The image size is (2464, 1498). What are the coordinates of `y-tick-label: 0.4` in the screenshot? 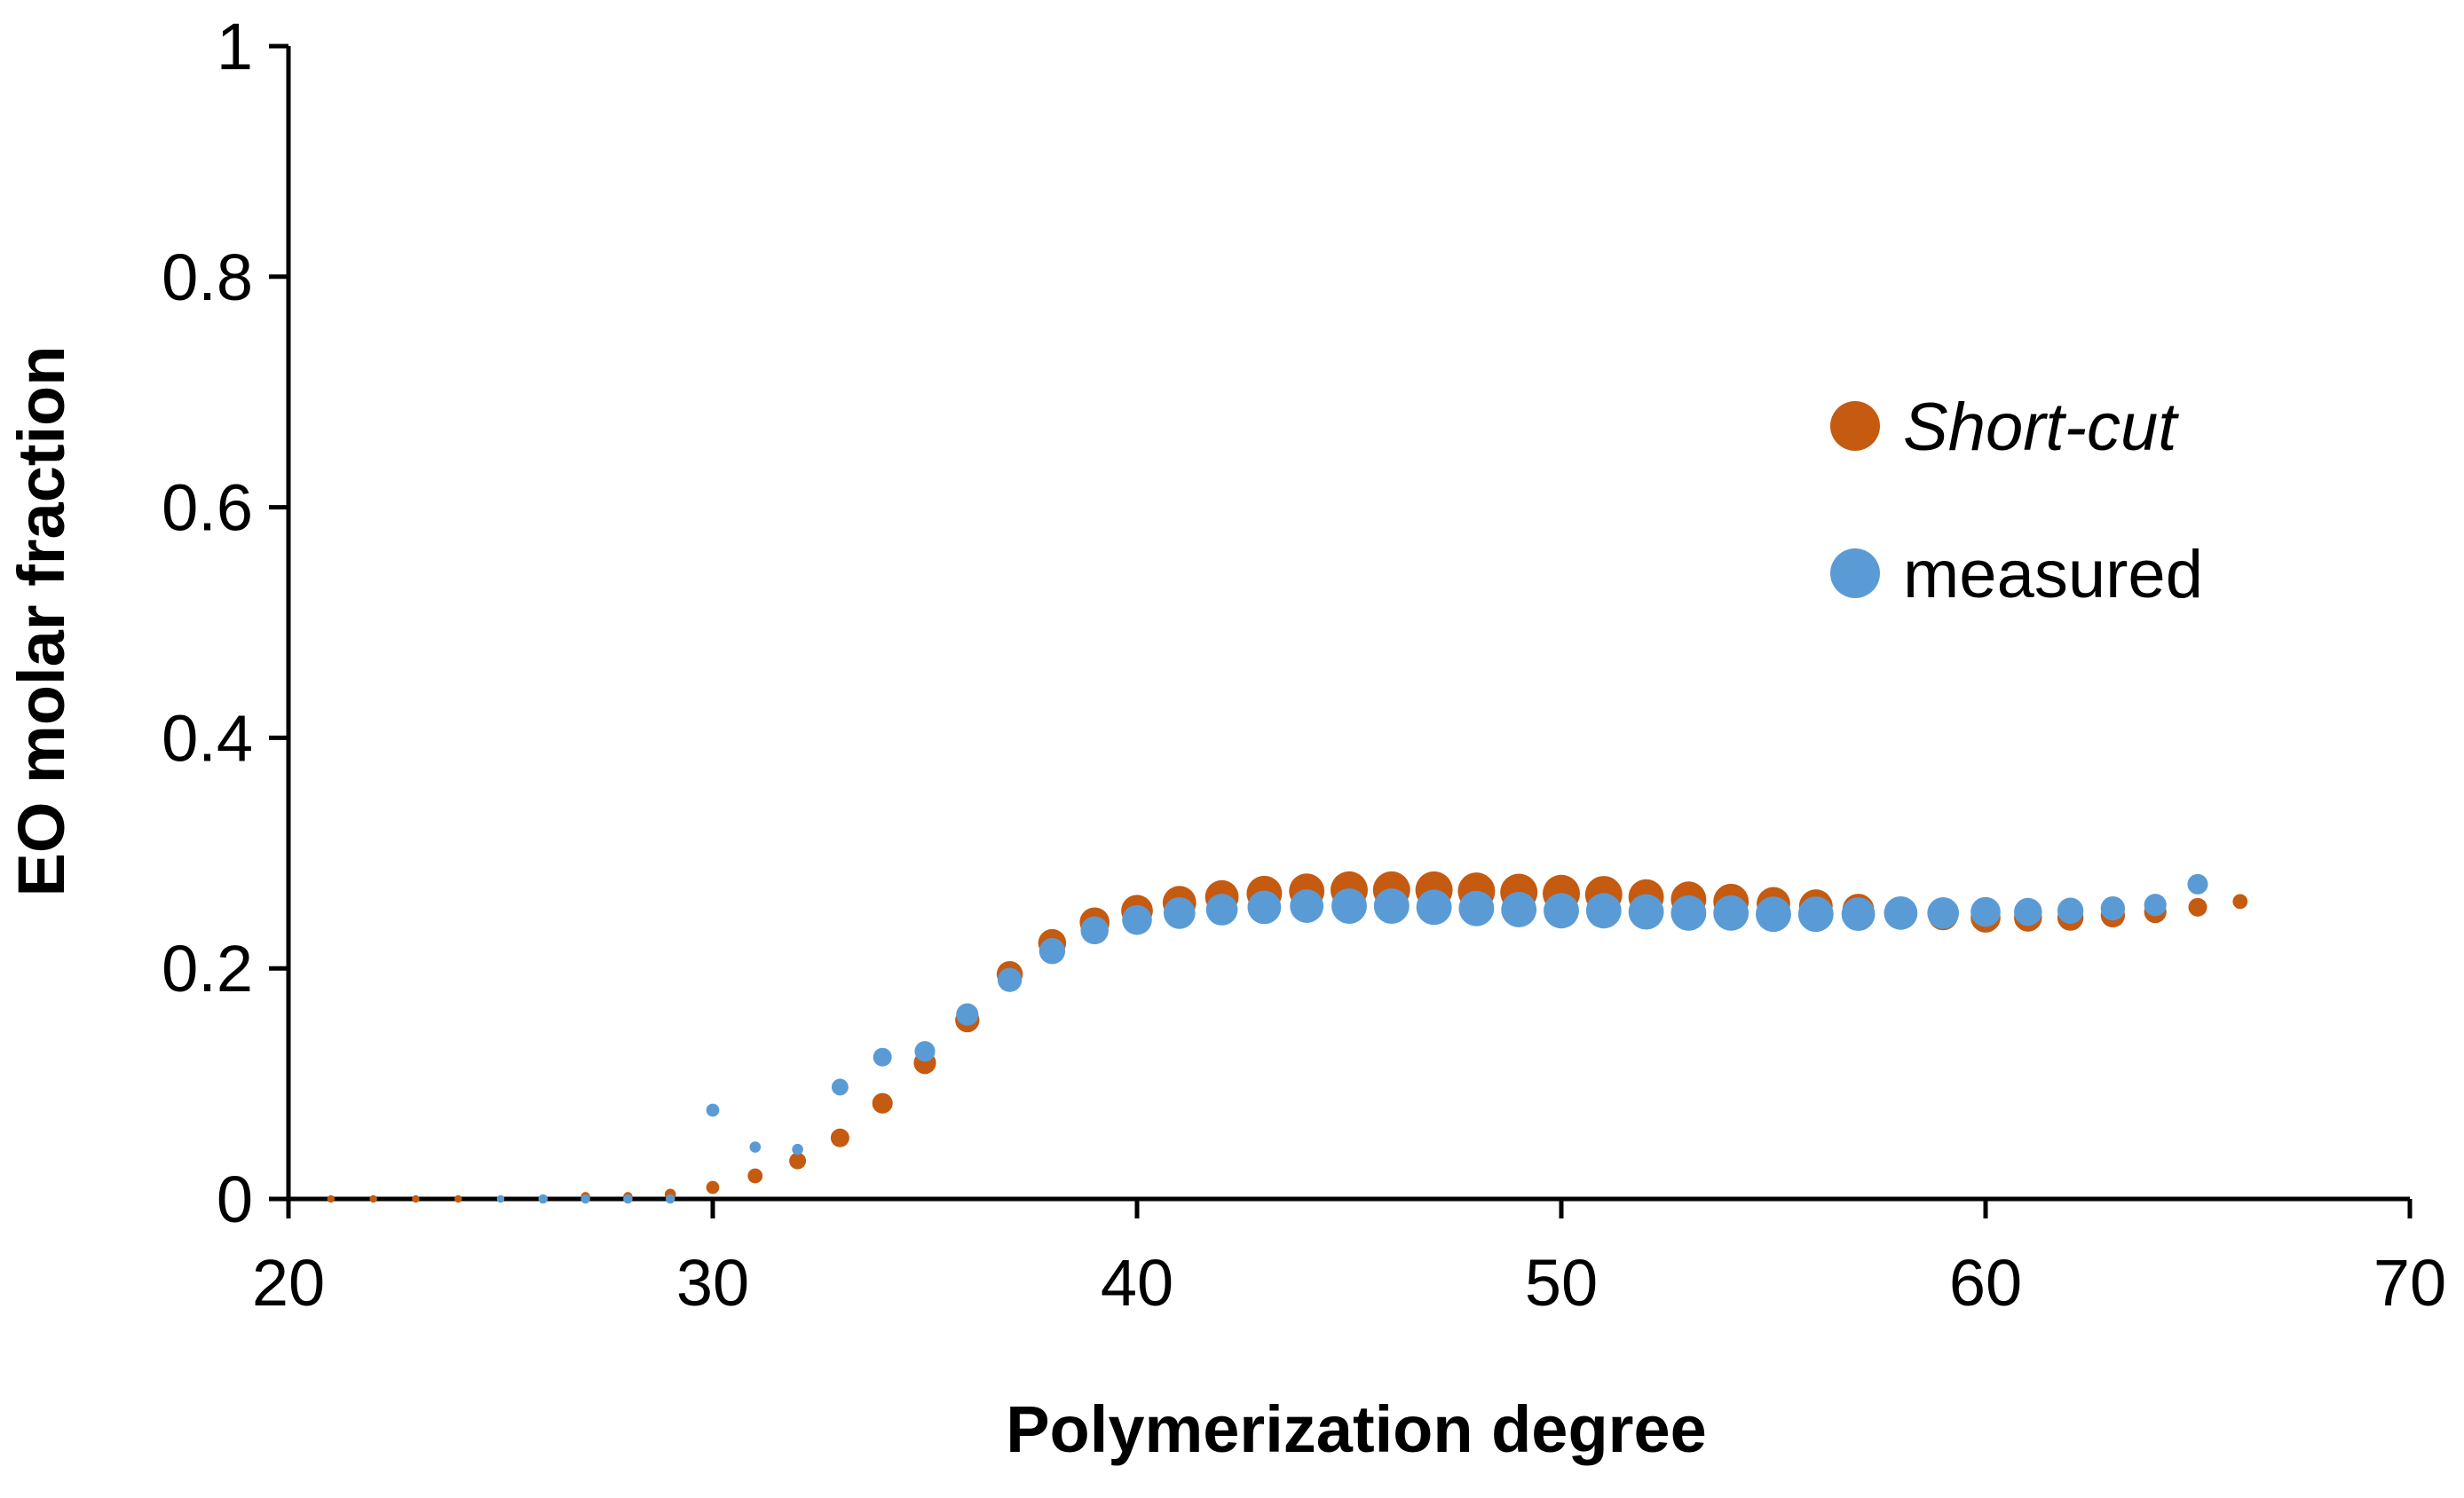 It's located at (207, 738).